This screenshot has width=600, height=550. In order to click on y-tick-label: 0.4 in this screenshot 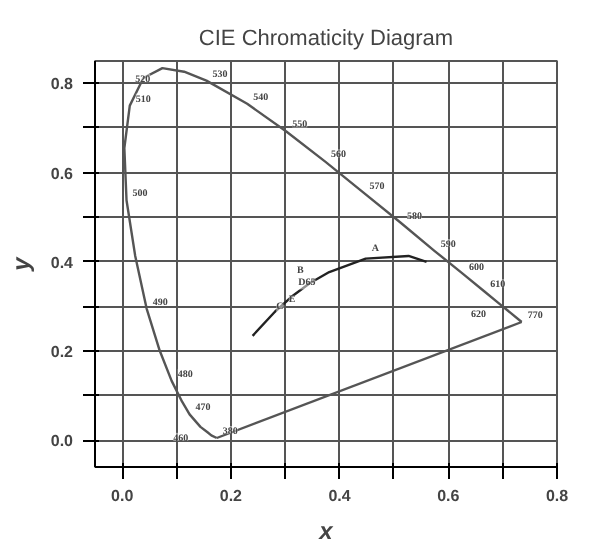, I will do `click(62, 262)`.